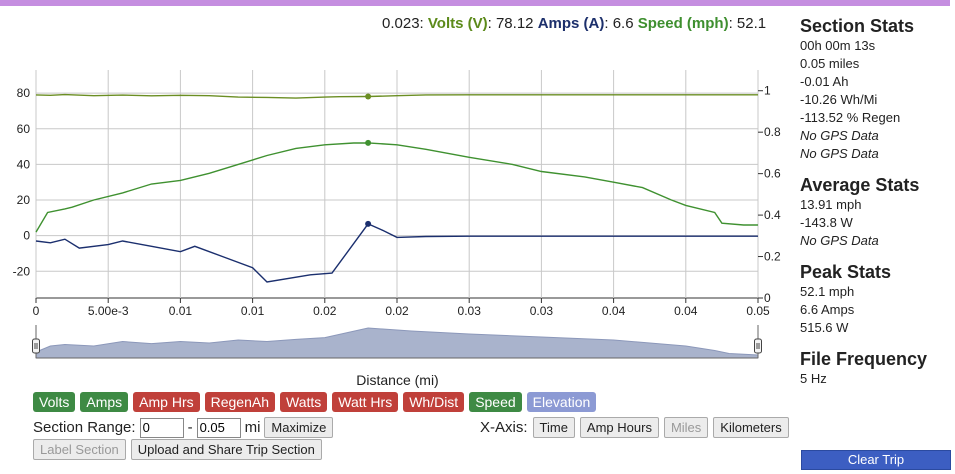 This screenshot has width=955, height=474. Describe the element at coordinates (489, 23) in the screenshot. I see `readout-volts-sep: :` at that location.